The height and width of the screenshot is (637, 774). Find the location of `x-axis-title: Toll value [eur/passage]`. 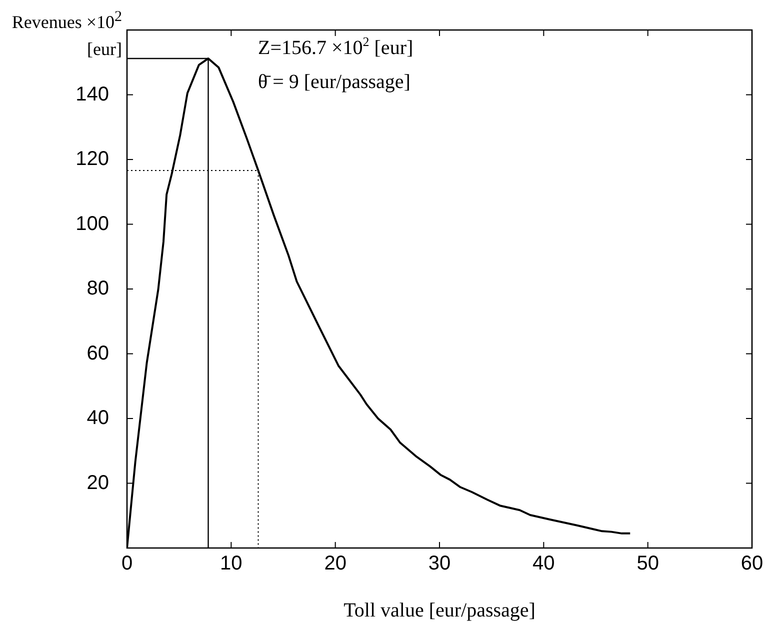

x-axis-title: Toll value [eur/passage] is located at coordinates (440, 610).